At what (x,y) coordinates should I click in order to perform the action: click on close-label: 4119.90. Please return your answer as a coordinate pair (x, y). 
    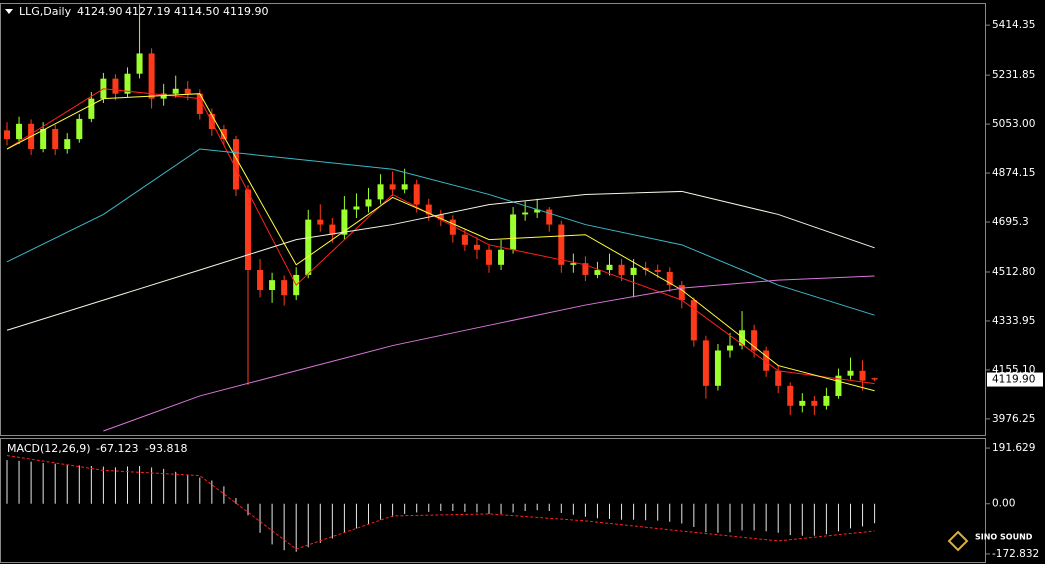
    Looking at the image, I should click on (246, 11).